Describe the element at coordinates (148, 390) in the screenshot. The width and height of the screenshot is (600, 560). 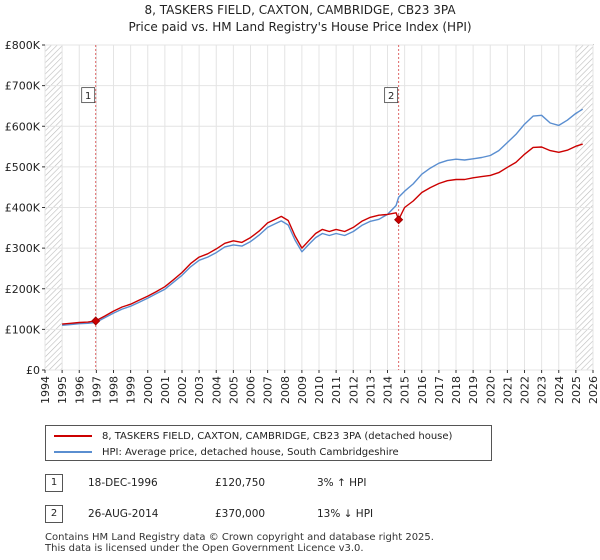
I see `x-tick-label: 2000` at that location.